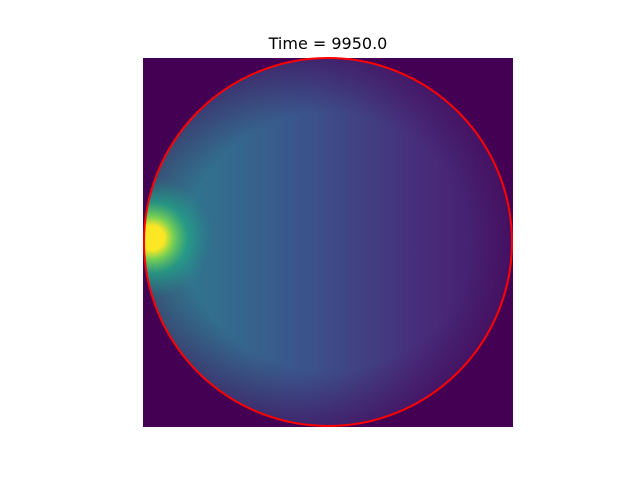 The width and height of the screenshot is (640, 480). Describe the element at coordinates (328, 43) in the screenshot. I see `chart-title: Time = 9950.0` at that location.